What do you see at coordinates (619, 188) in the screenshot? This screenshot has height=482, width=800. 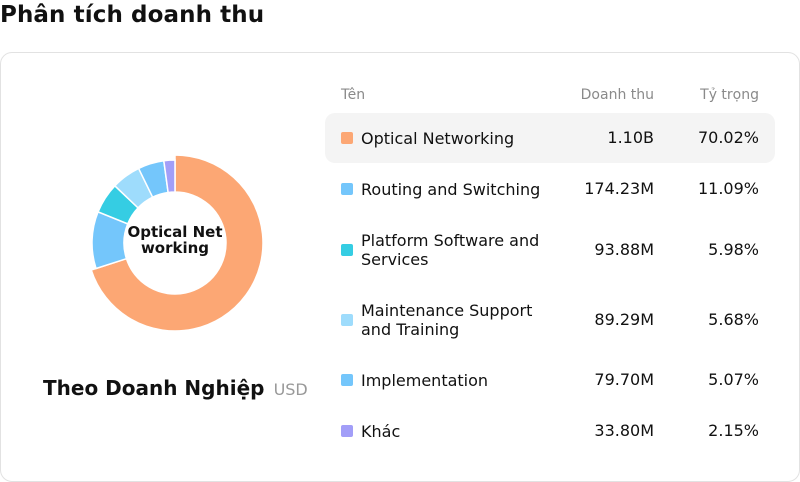 I see `row-revenue: 174.23M` at bounding box center [619, 188].